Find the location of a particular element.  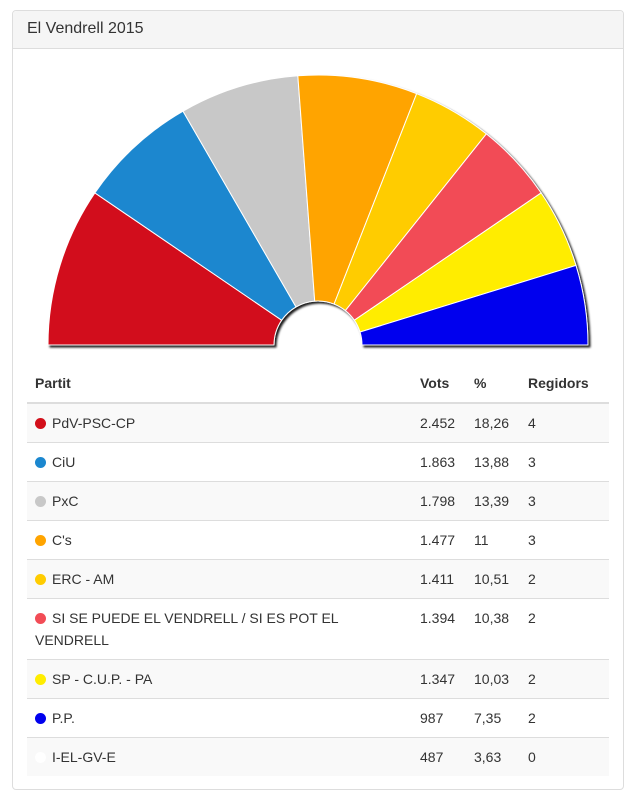

table-row: PxC 1.798 13,39 3 is located at coordinates (318, 501).